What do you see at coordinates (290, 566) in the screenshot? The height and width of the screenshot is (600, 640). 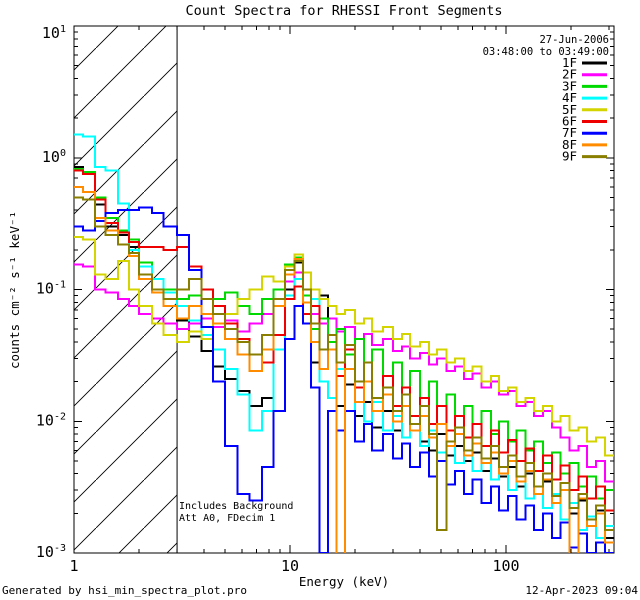 I see `x-tick-label-10: 10` at bounding box center [290, 566].